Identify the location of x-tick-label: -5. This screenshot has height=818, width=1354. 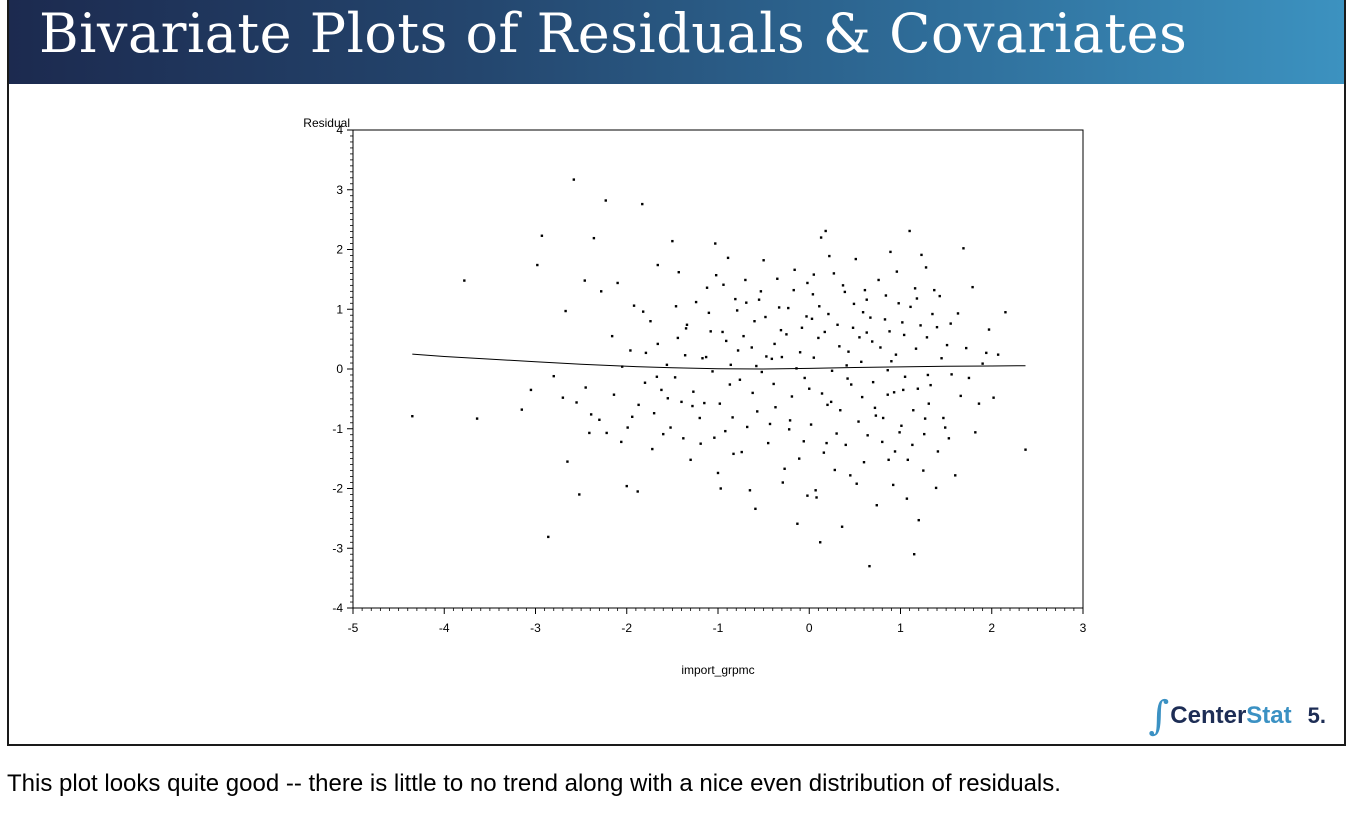
(353, 628).